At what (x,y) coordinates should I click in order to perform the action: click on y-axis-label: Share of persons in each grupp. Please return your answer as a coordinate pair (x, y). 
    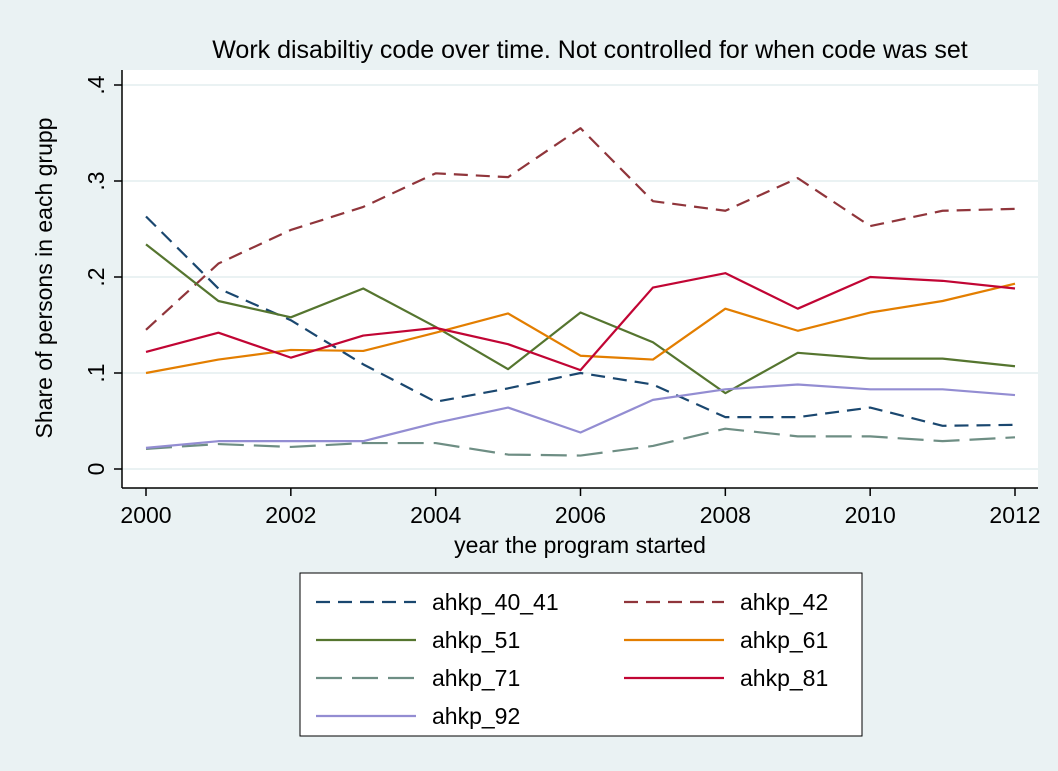
    Looking at the image, I should click on (44, 278).